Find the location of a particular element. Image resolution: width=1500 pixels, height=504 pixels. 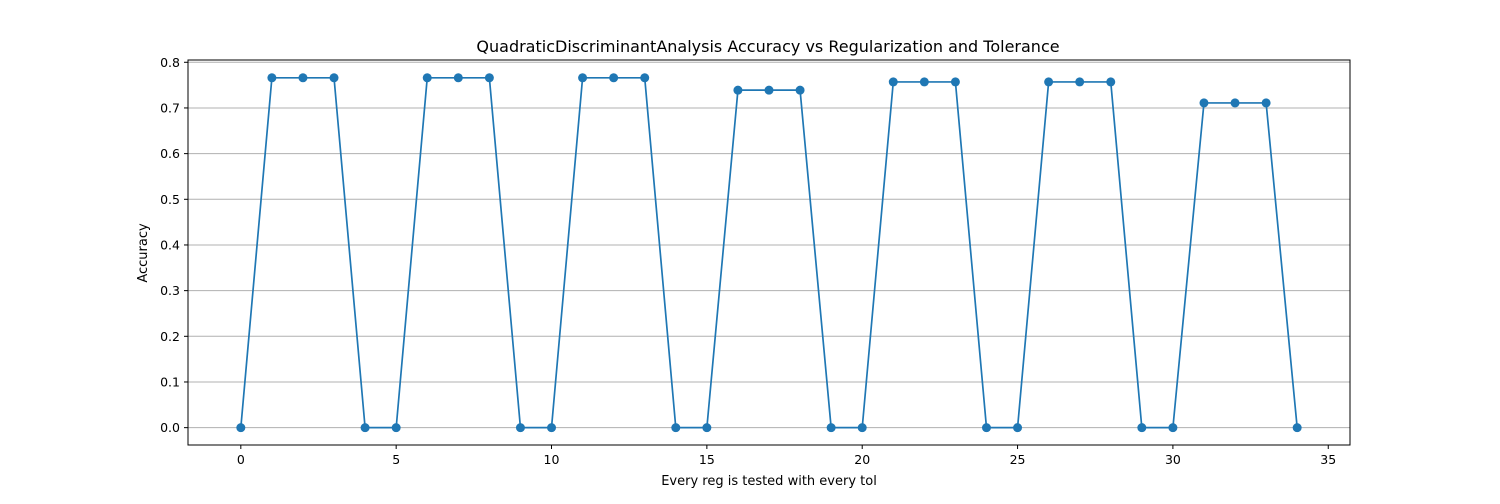

x-tick-label: 20 is located at coordinates (862, 459).